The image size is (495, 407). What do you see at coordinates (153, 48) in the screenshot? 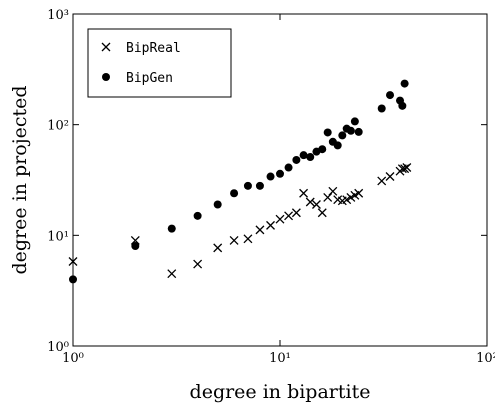
I see `legend-label: BipReal` at bounding box center [153, 48].